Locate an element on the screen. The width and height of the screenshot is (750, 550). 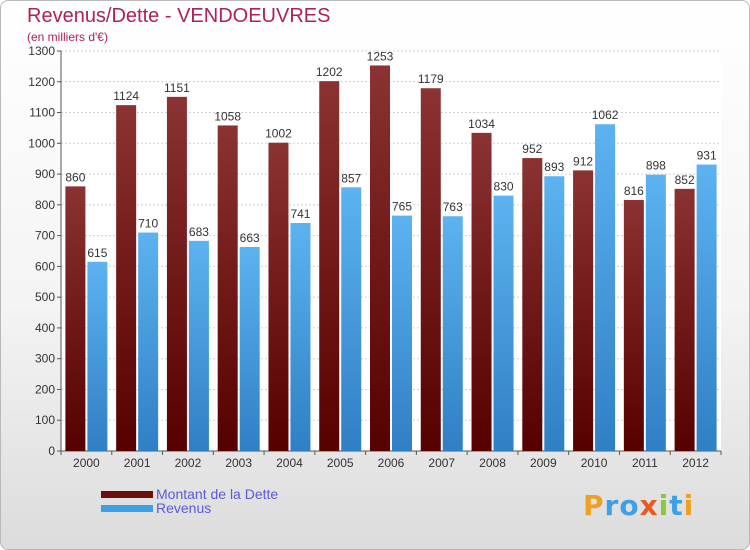
data-label: 1058 is located at coordinates (227, 116).